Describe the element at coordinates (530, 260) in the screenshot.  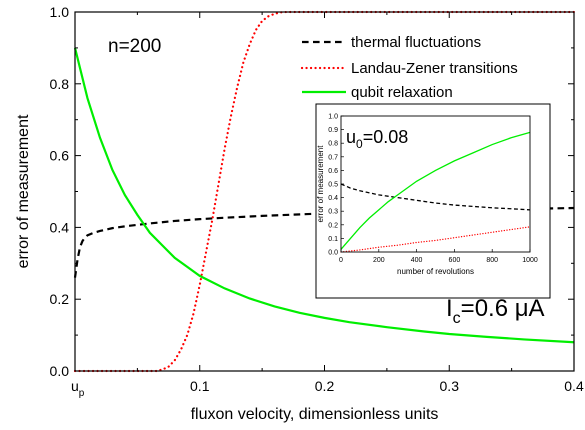
I see `inset-x-tick-label-5: 1000` at that location.